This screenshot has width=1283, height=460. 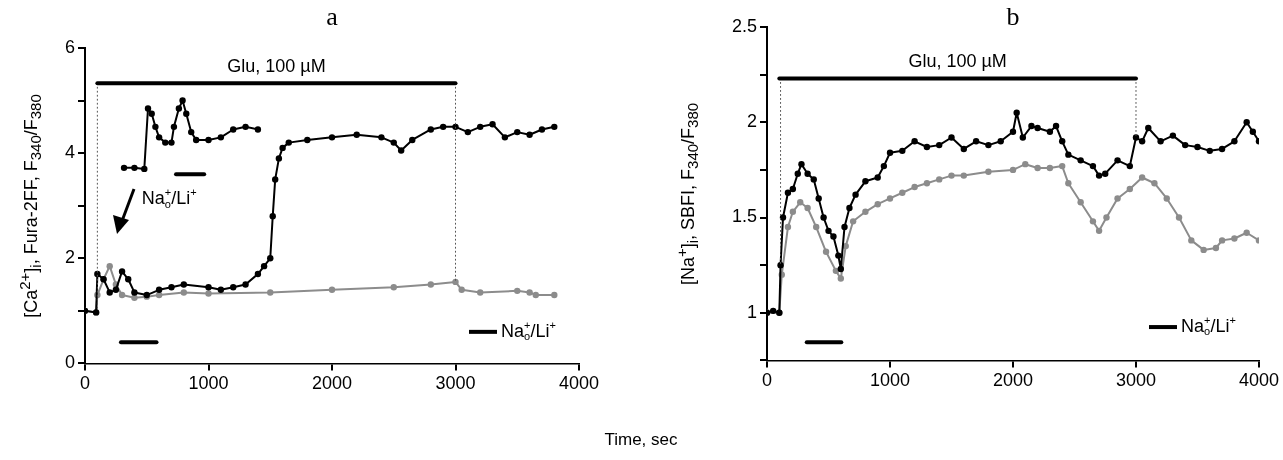 I want to click on y-tick-label: 2.5, so click(x=744, y=25).